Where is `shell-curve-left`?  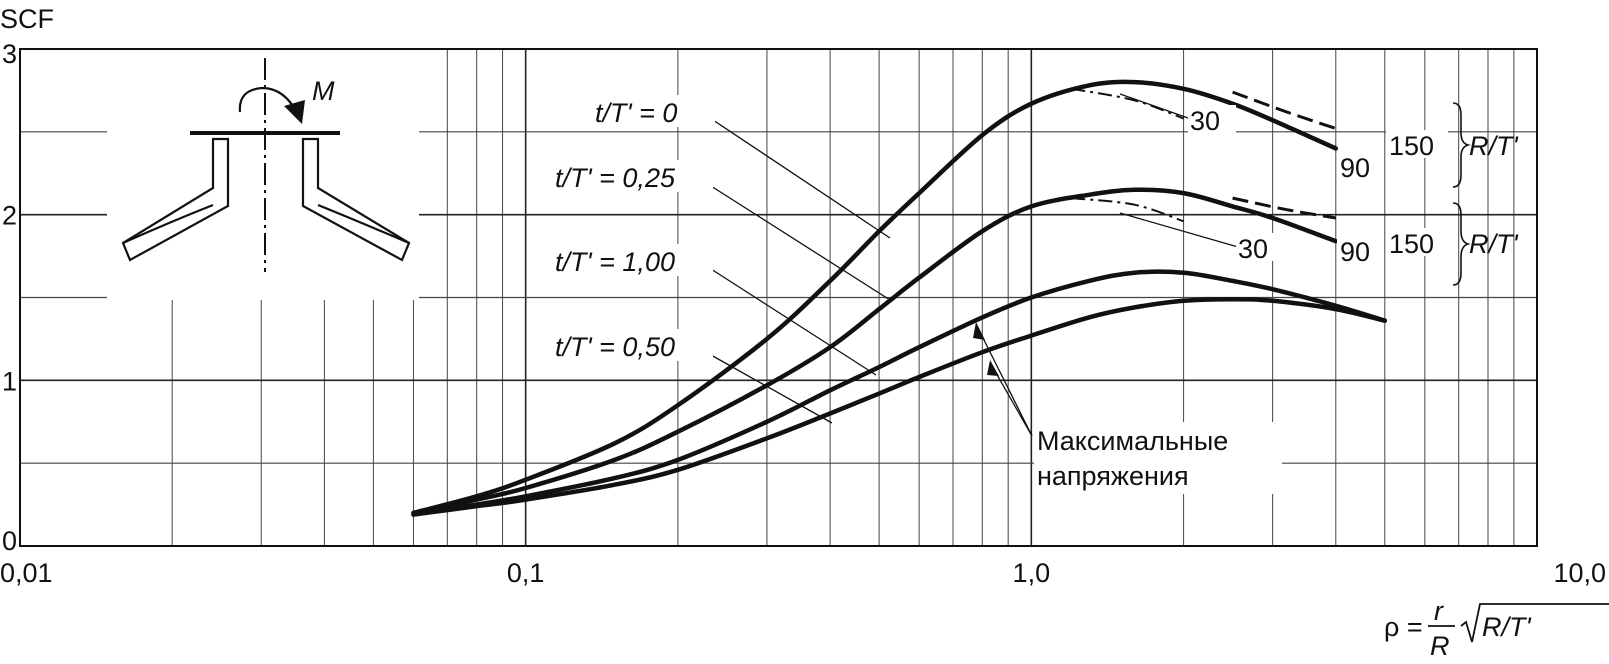 shell-curve-left is located at coordinates (168, 224).